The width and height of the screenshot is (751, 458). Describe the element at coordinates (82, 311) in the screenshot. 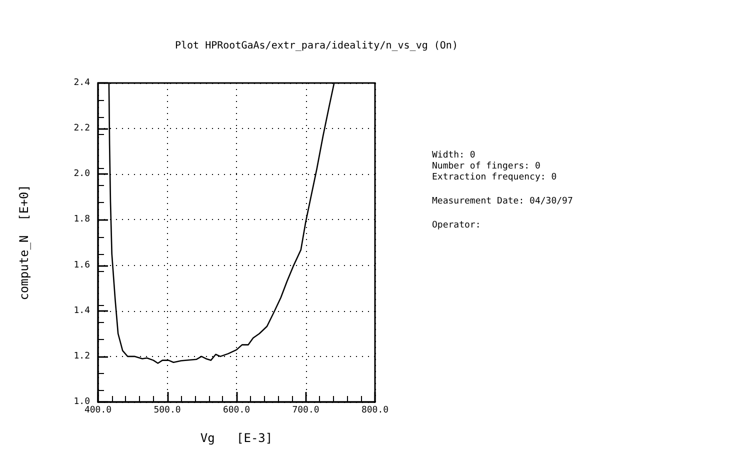

I see `y-tick-label: 1.4` at that location.